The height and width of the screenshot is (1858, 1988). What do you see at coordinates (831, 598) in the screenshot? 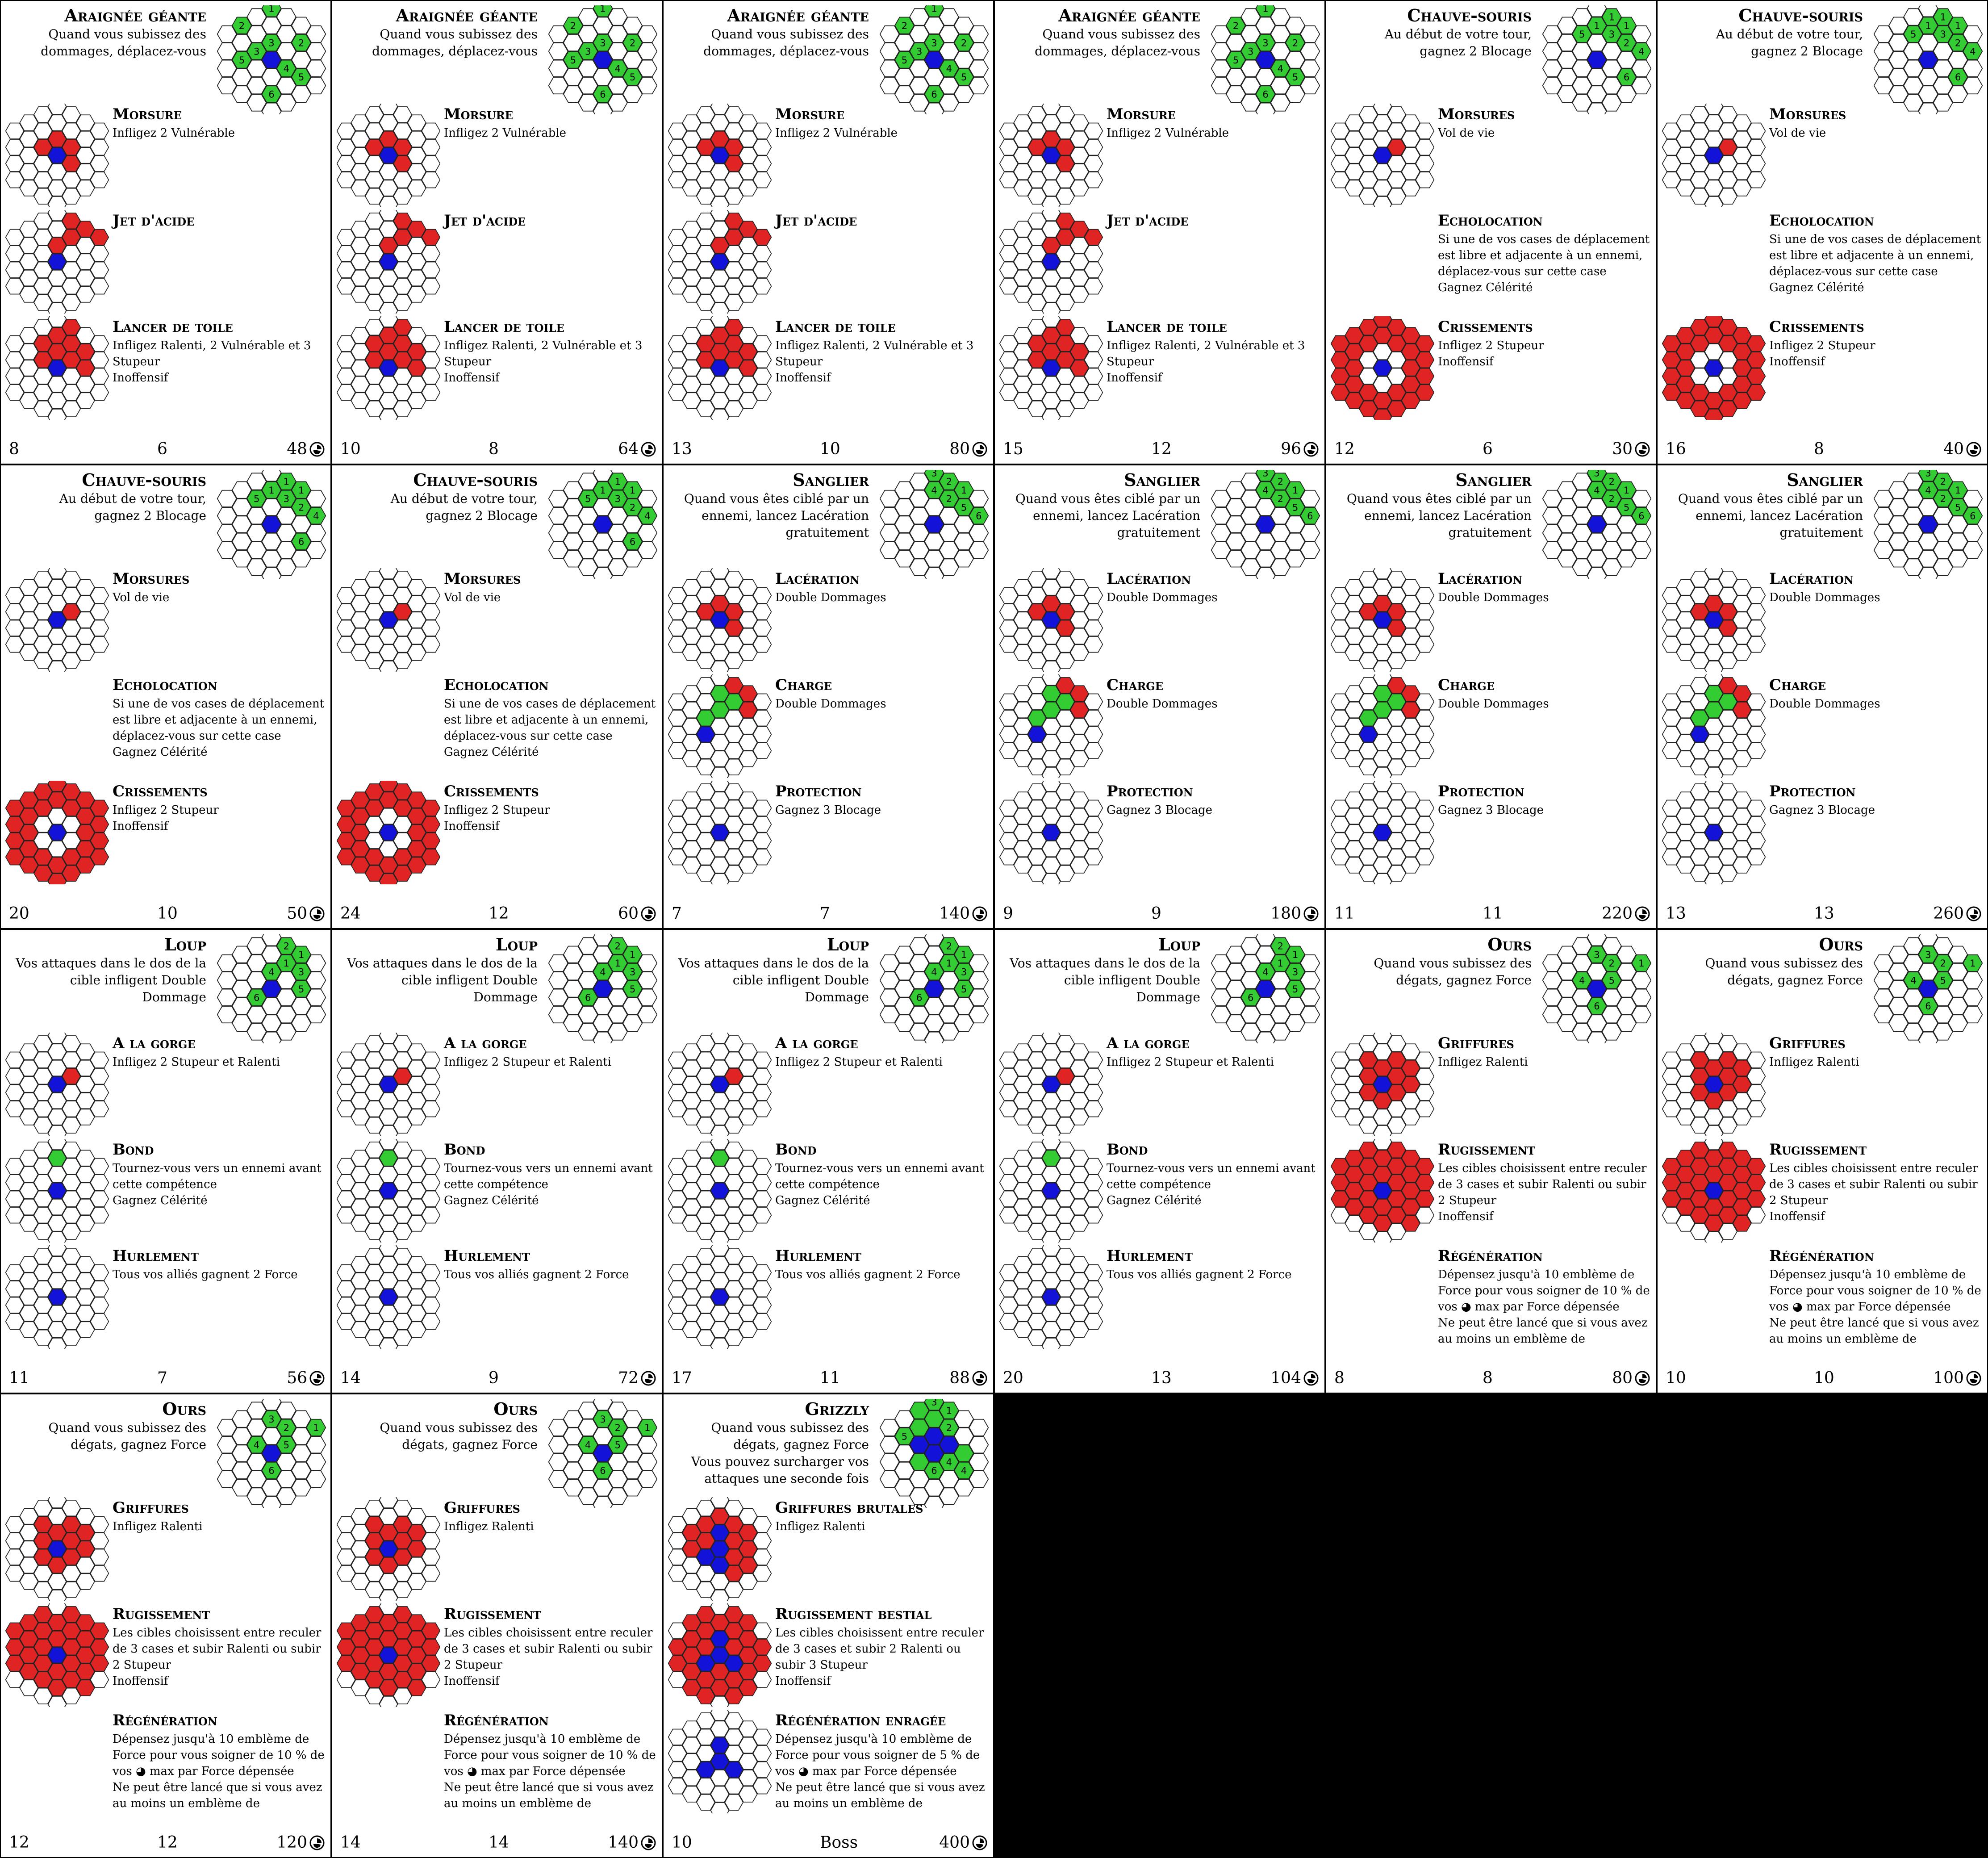
I see `skill-description: Double Dommages` at bounding box center [831, 598].